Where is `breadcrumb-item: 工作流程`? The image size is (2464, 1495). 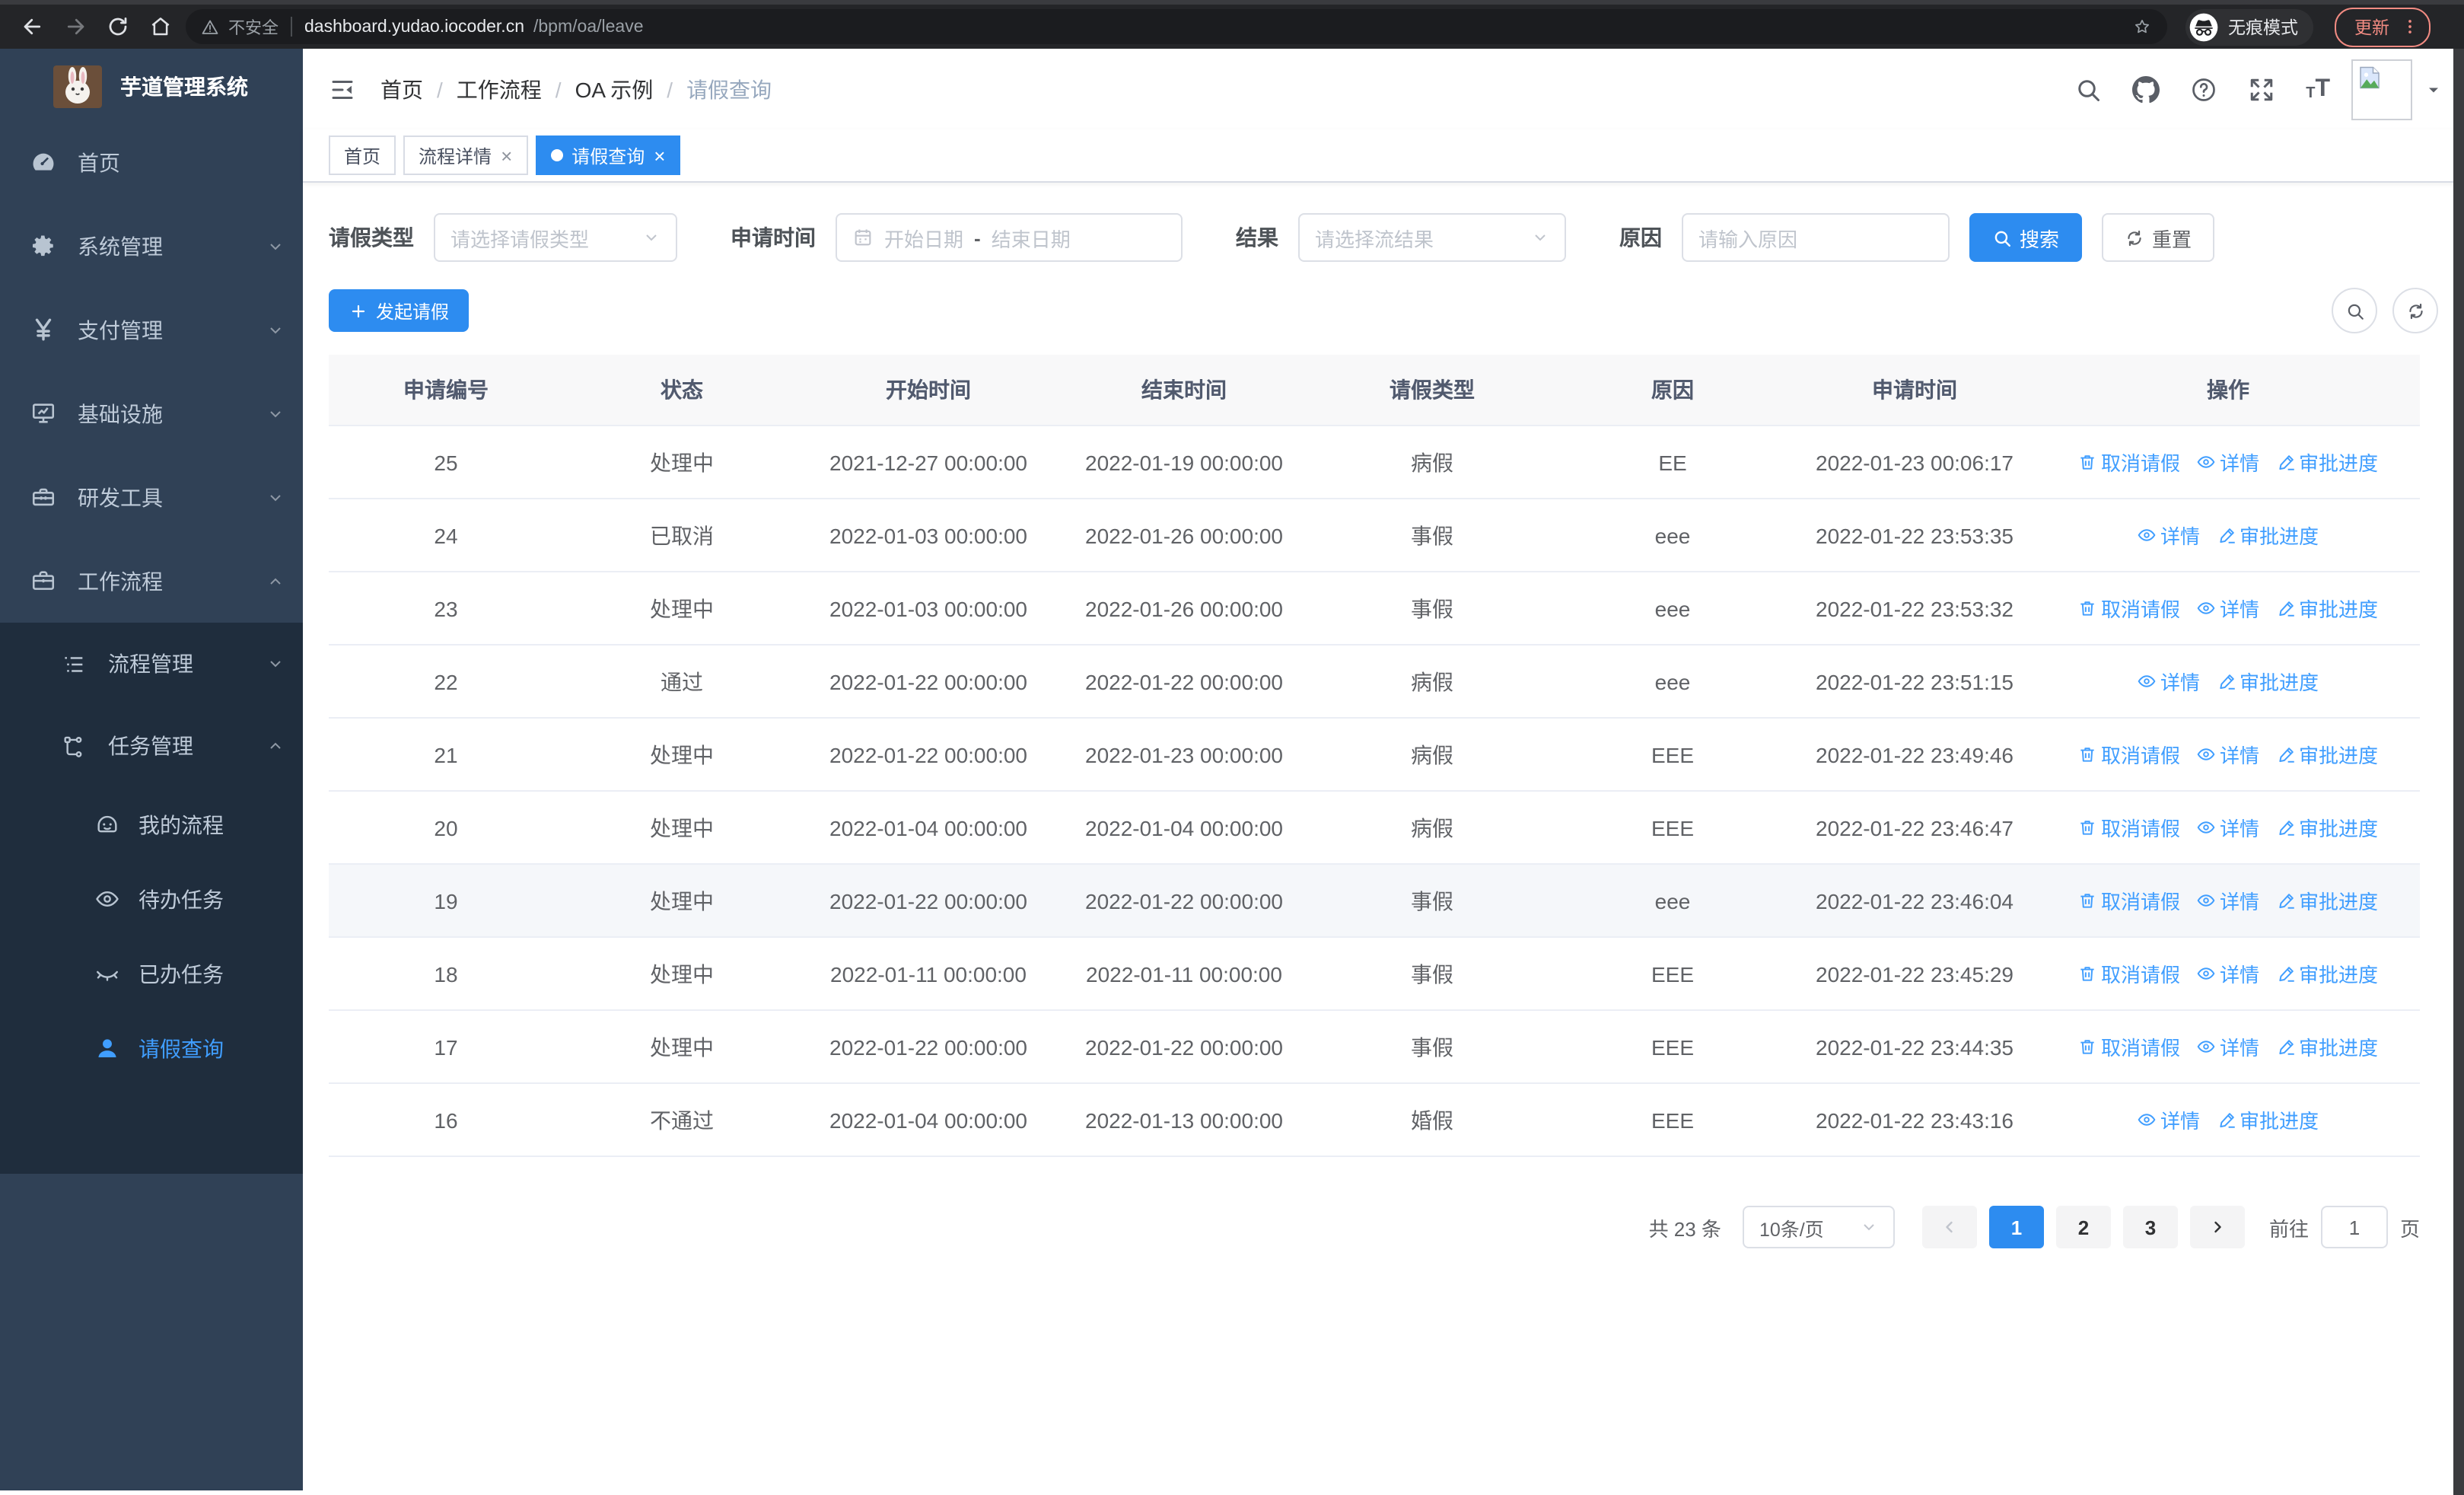
breadcrumb-item: 工作流程 is located at coordinates (499, 89).